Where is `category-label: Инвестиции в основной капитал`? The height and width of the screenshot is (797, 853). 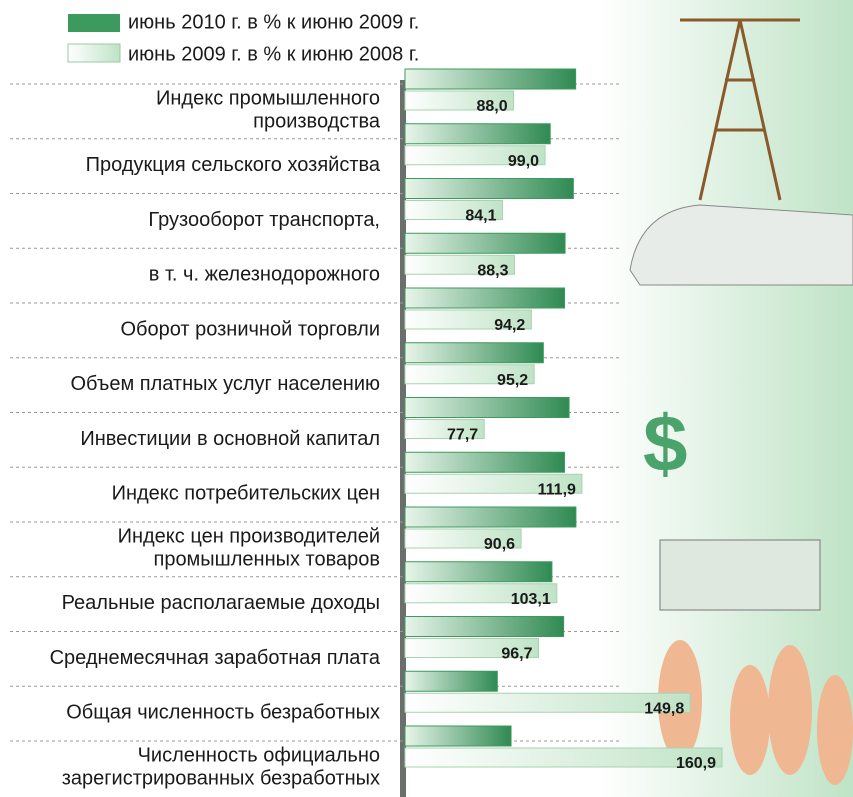 category-label: Инвестиции в основной капитал is located at coordinates (230, 439).